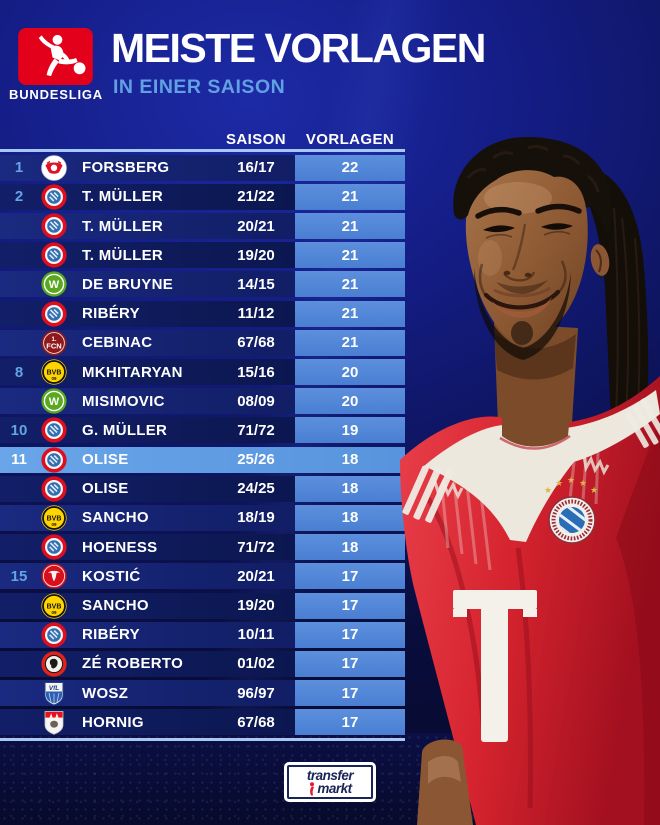 The width and height of the screenshot is (660, 825). What do you see at coordinates (256, 722) in the screenshot?
I see `season: 67/68` at bounding box center [256, 722].